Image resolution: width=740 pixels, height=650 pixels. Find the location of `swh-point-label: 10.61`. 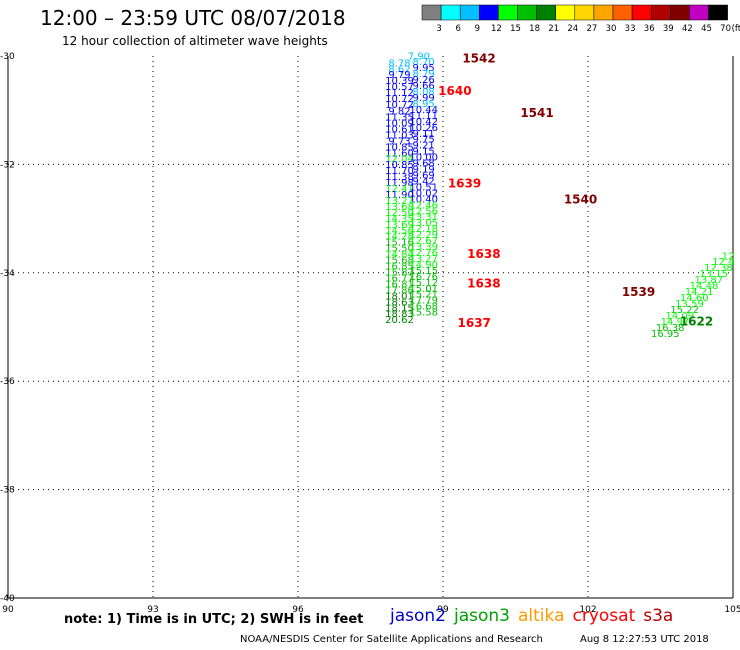

swh-point-label: 10.61 is located at coordinates (399, 129).